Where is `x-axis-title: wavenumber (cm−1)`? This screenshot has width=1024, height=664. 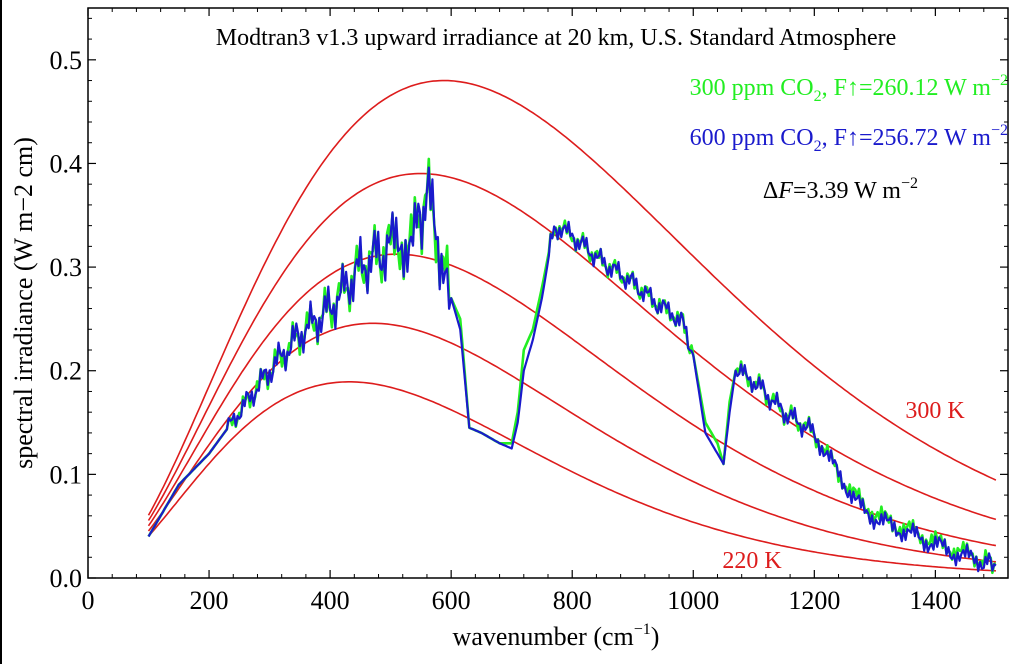 x-axis-title: wavenumber (cm−1) is located at coordinates (556, 636).